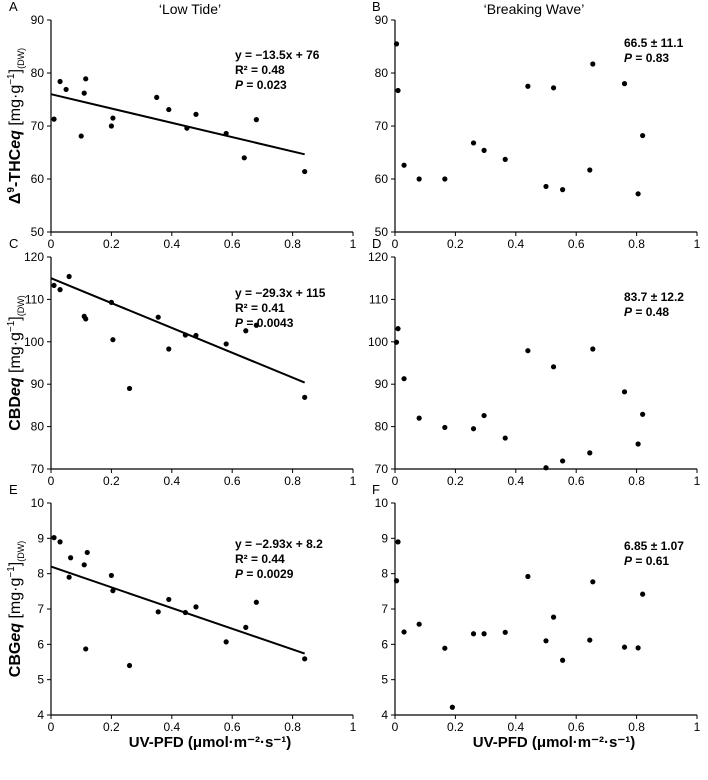  Describe the element at coordinates (646, 561) in the screenshot. I see `annotation-line: P = 0.61` at that location.